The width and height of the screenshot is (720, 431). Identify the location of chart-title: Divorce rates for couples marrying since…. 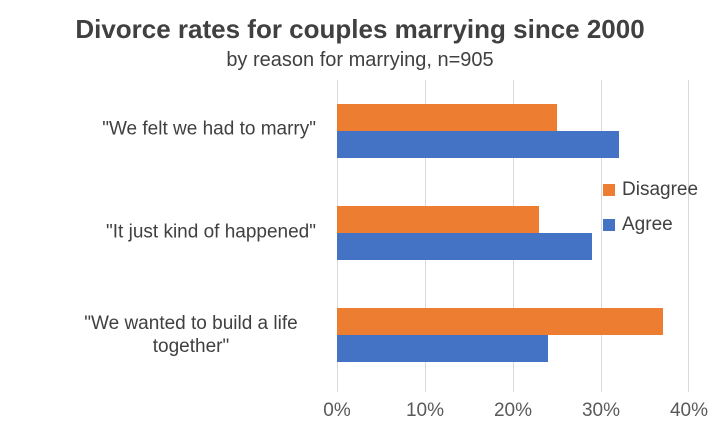
(360, 29).